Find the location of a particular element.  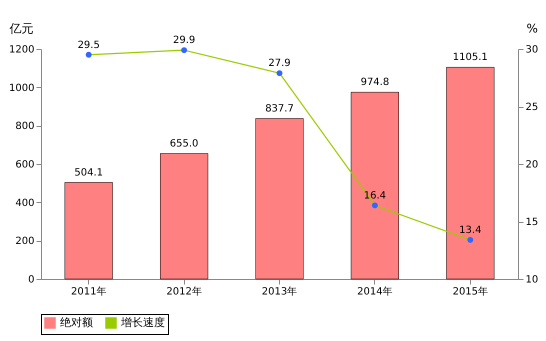

y2-tick-label: 15 is located at coordinates (532, 222).